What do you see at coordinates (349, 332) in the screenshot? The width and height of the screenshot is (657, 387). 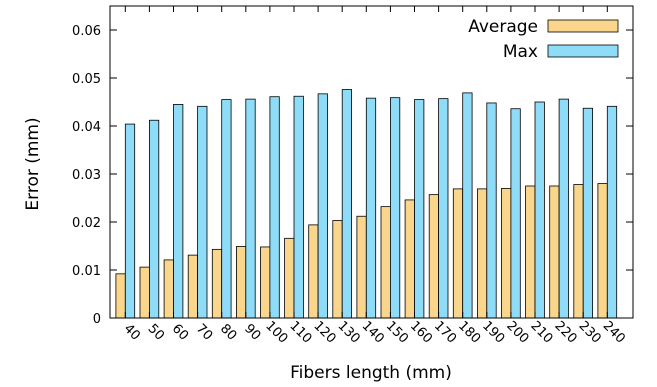 I see `x-tick-label: 130` at bounding box center [349, 332].